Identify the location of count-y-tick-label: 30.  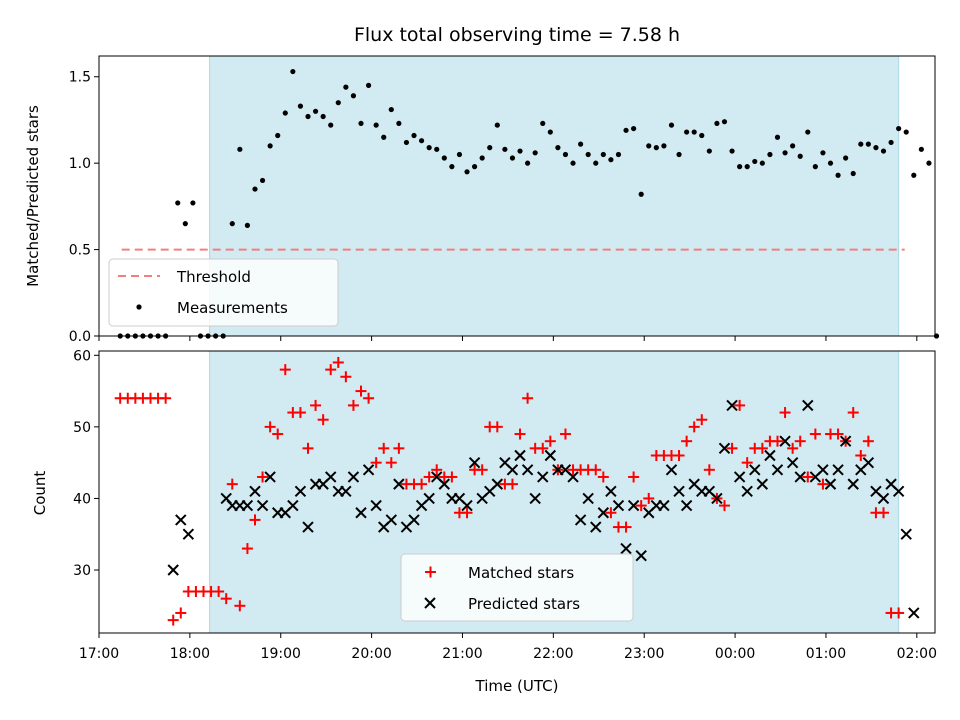
(82, 571).